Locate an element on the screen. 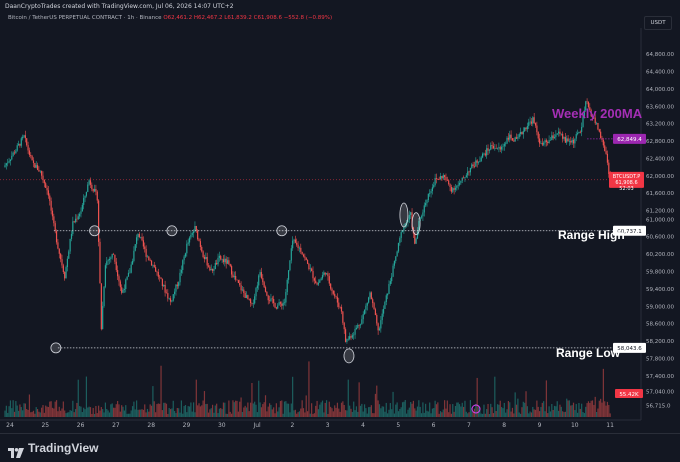 The height and width of the screenshot is (462, 680). tradingview-logo: TradingView is located at coordinates (53, 449).